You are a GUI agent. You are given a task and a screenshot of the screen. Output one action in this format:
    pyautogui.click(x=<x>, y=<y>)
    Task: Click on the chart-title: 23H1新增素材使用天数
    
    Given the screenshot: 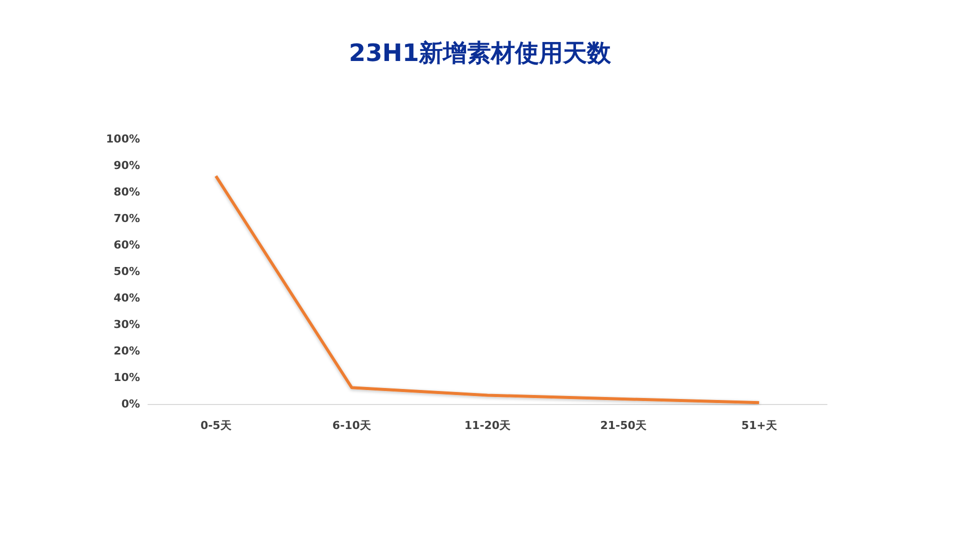 What is the action you would take?
    pyautogui.click(x=480, y=53)
    